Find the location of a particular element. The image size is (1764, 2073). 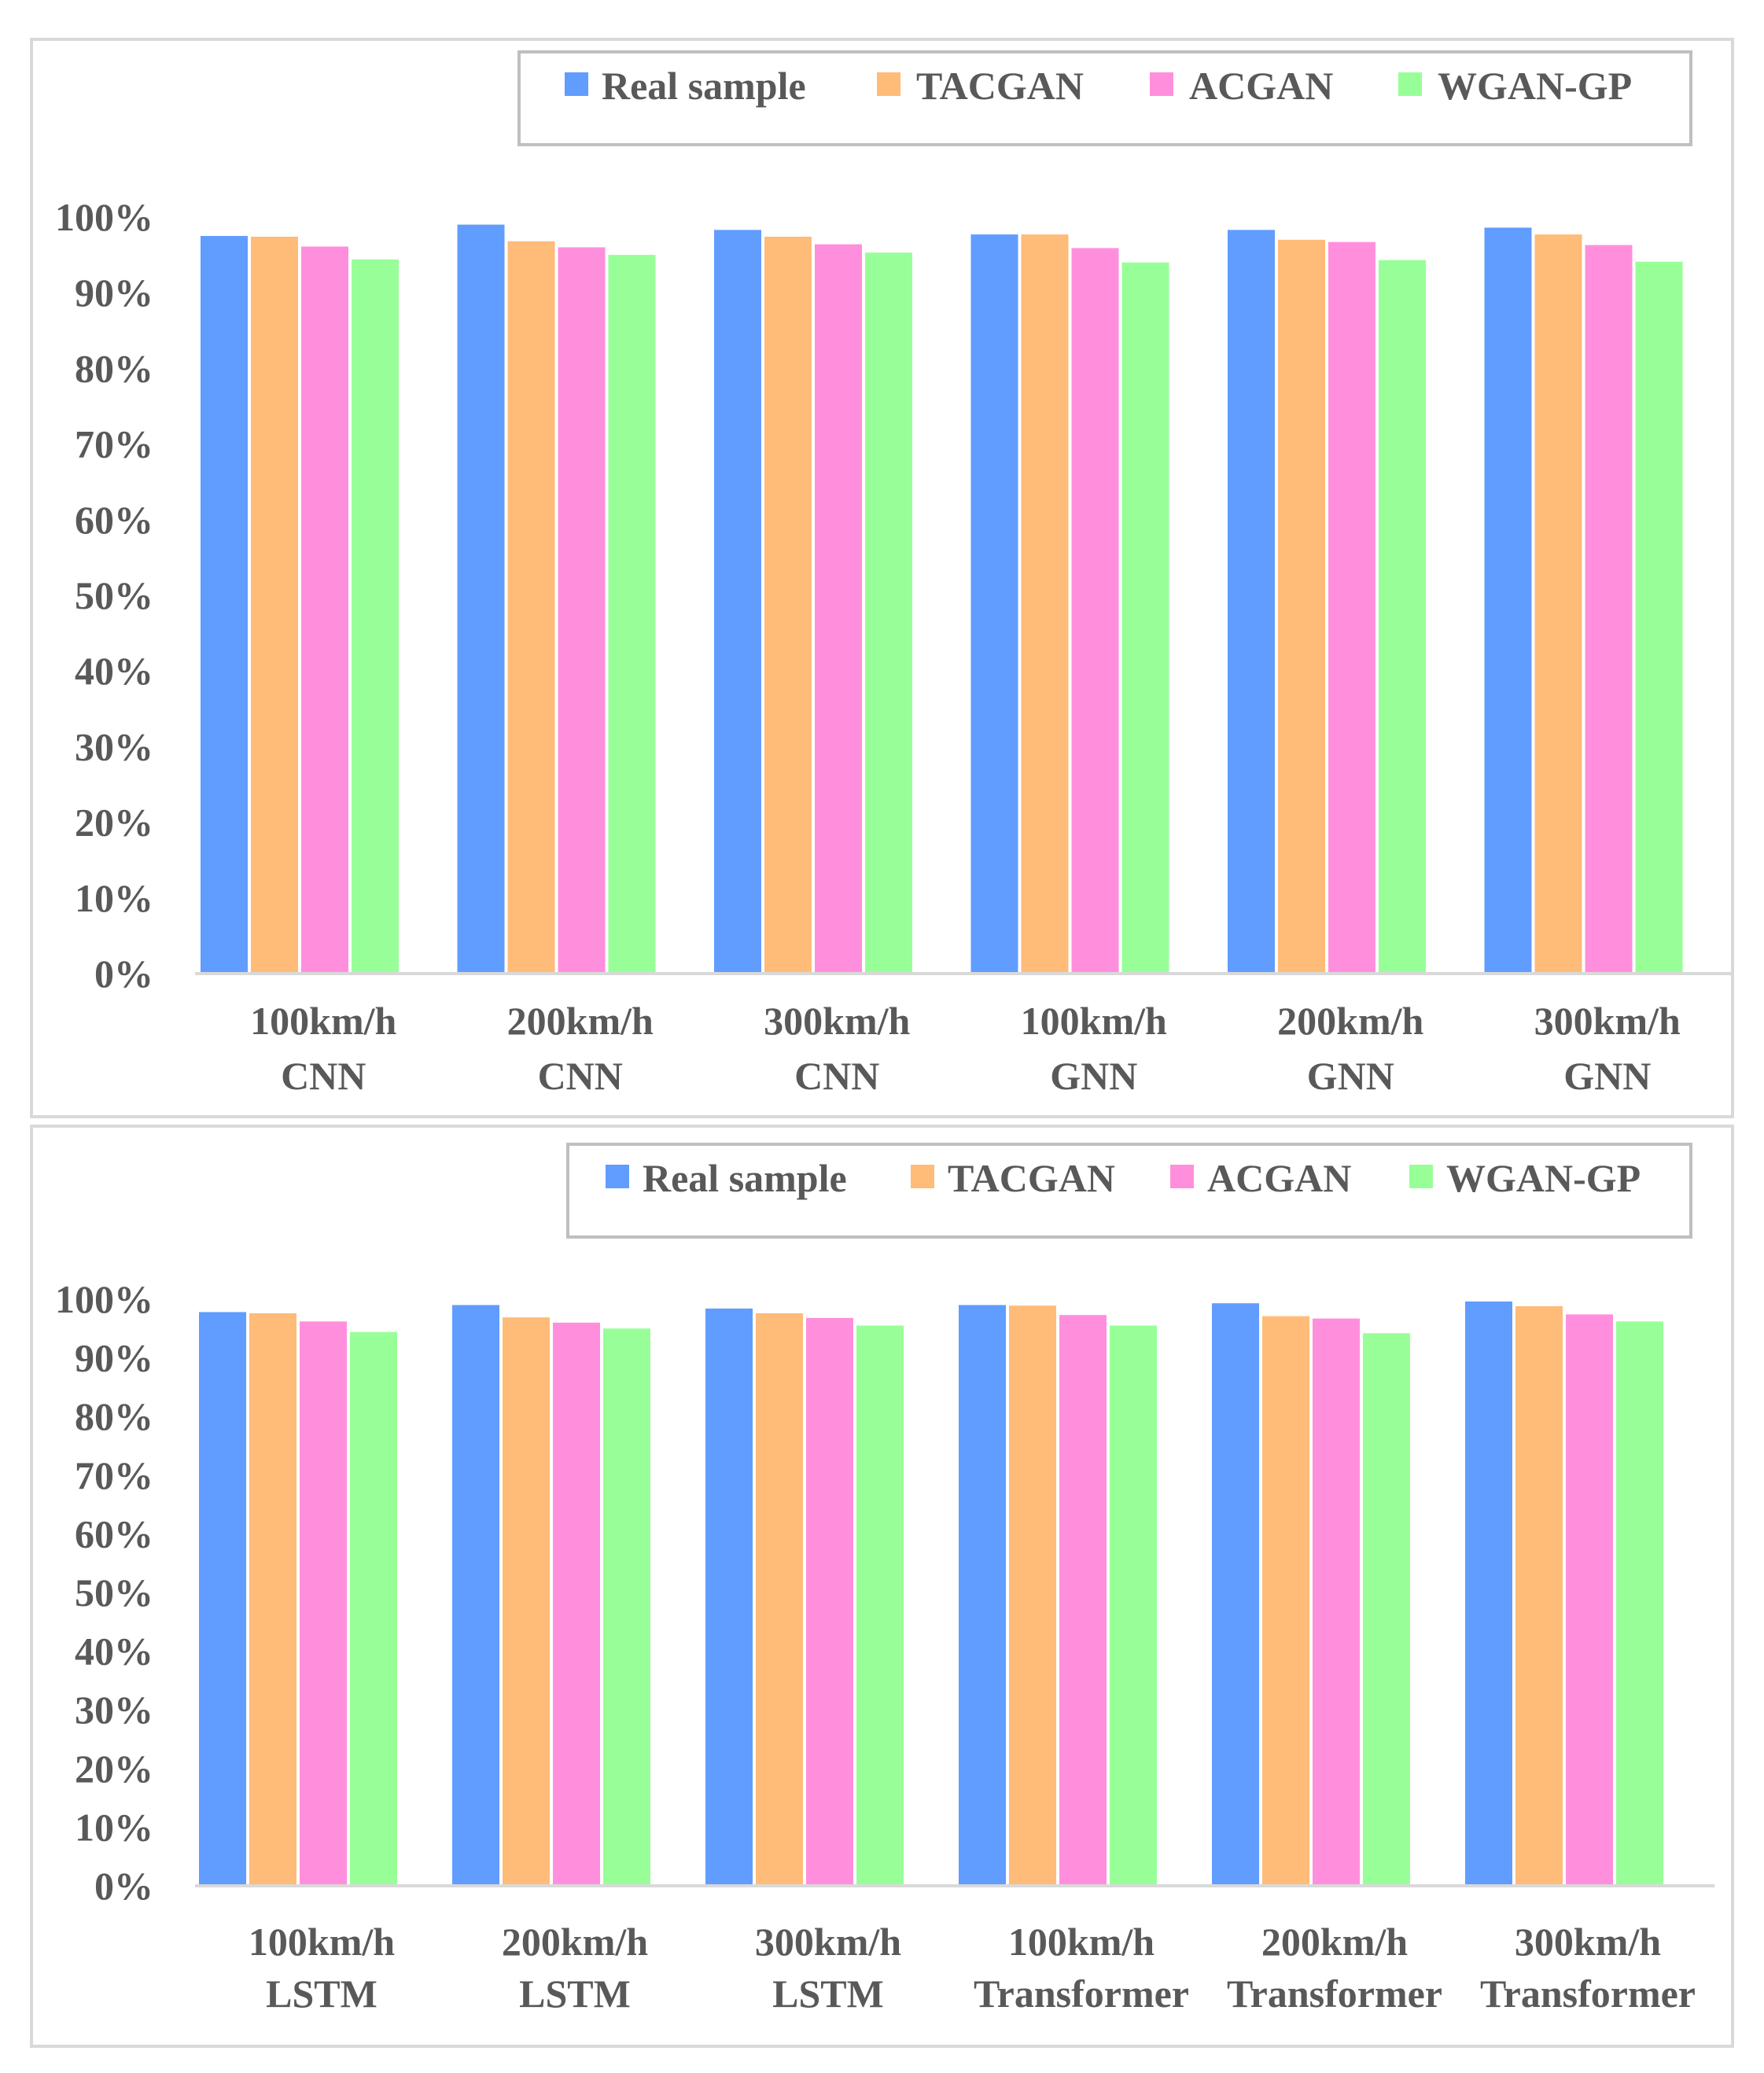

legend-box is located at coordinates (1129, 1191).